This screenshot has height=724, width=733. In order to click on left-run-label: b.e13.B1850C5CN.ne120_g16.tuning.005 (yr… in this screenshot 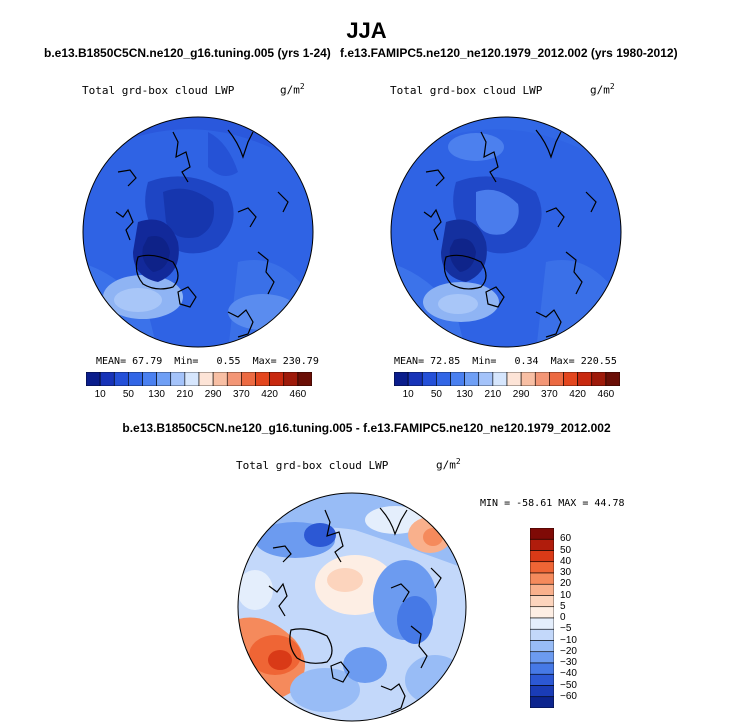, I will do `click(187, 53)`.